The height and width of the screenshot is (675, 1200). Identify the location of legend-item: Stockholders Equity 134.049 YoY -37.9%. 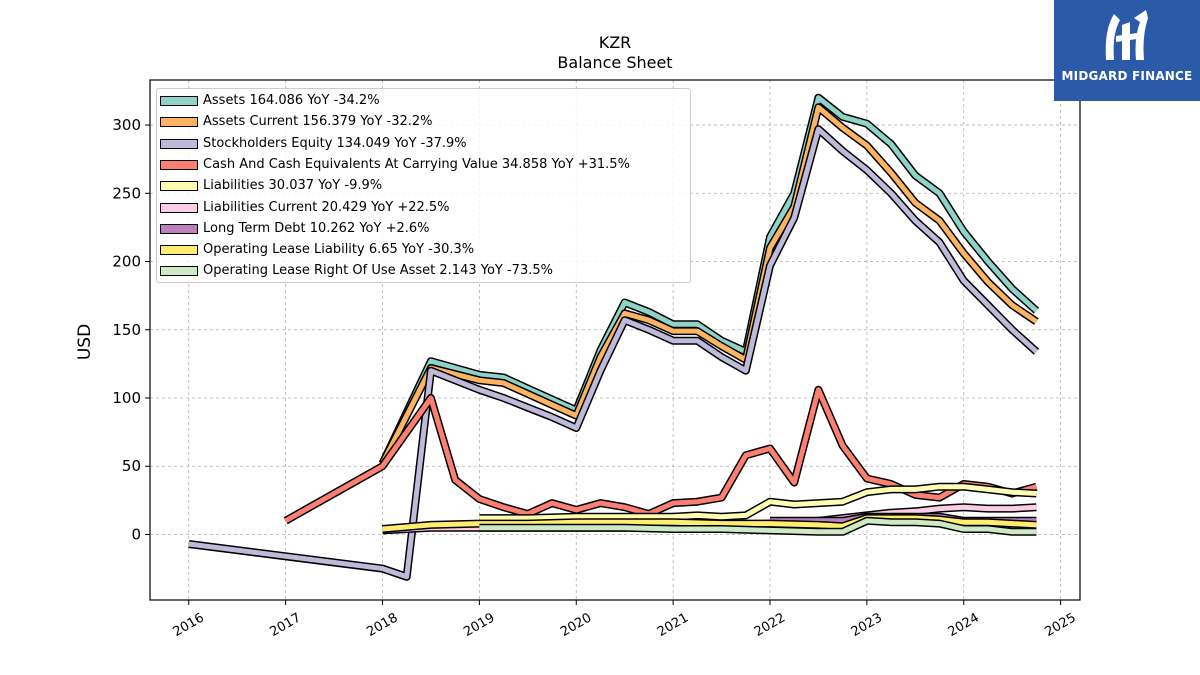
(422, 144).